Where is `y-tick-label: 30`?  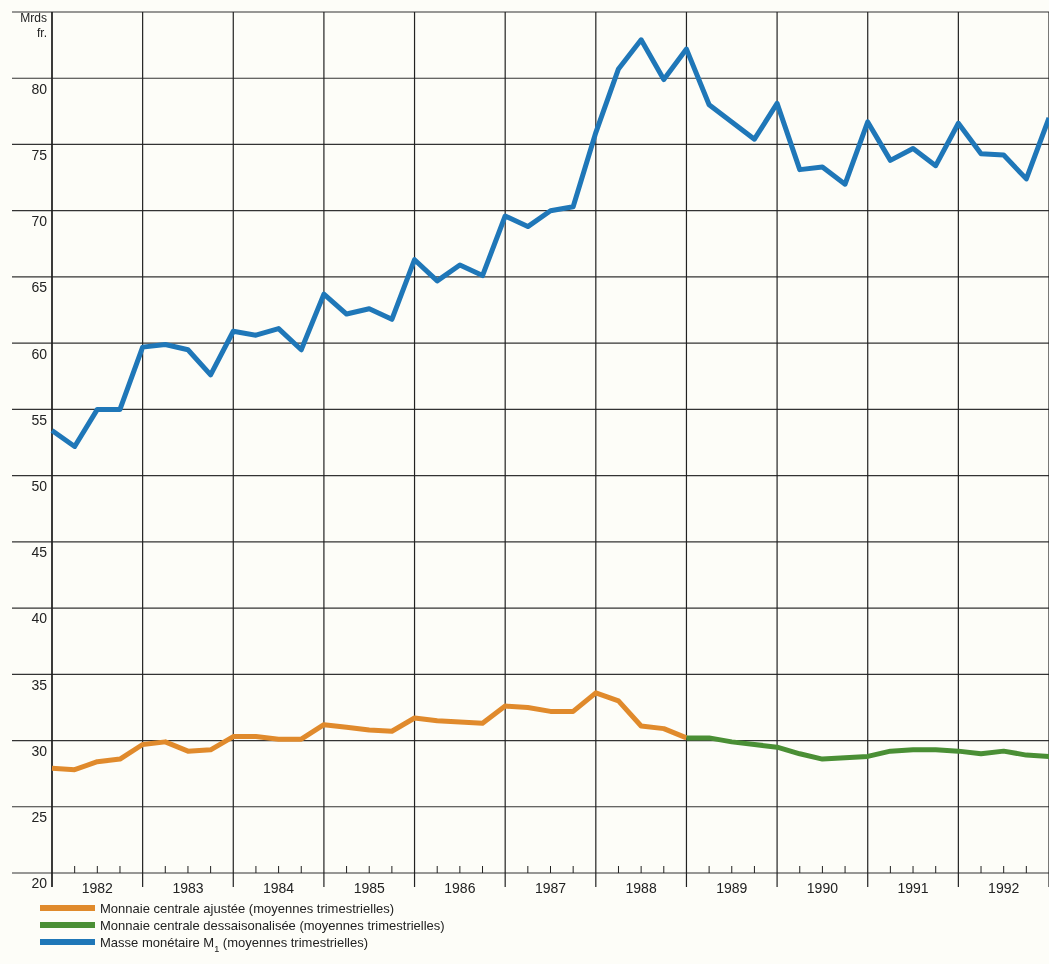 y-tick-label: 30 is located at coordinates (39, 750).